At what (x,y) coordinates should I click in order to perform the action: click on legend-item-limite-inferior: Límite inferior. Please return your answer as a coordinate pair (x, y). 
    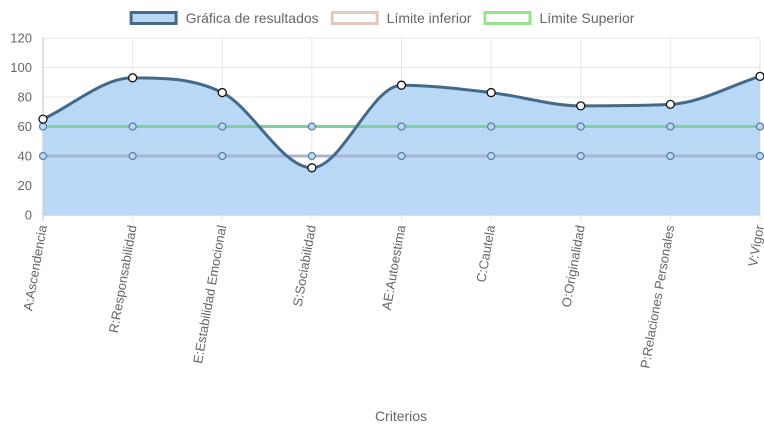
    Looking at the image, I should click on (401, 18).